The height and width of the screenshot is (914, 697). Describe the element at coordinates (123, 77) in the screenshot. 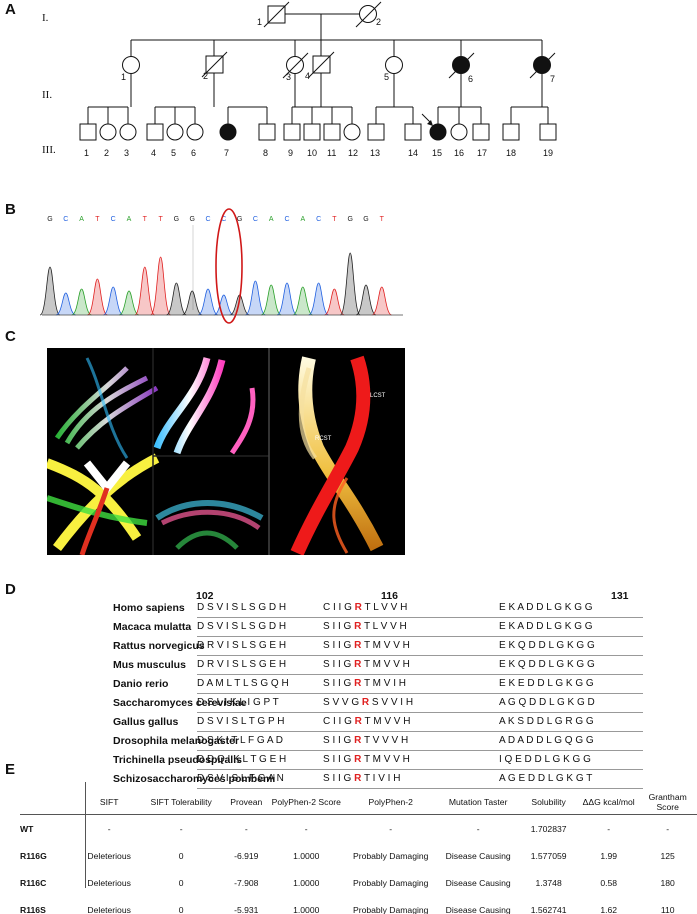

I see `gen2-id-1: 1` at that location.